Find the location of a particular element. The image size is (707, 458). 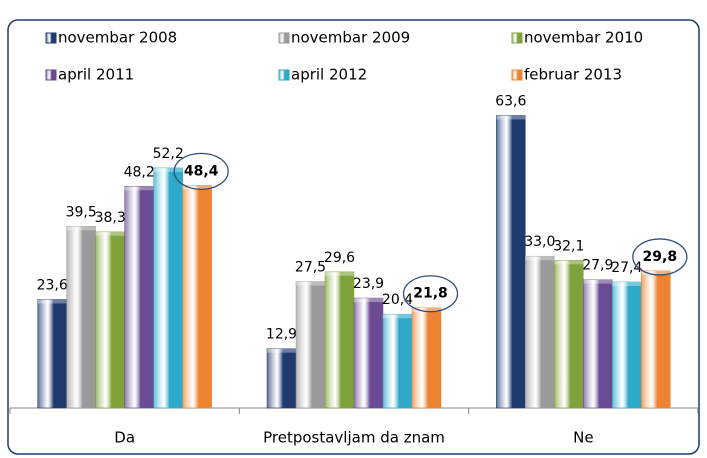

value-label: 48,2 is located at coordinates (139, 172).